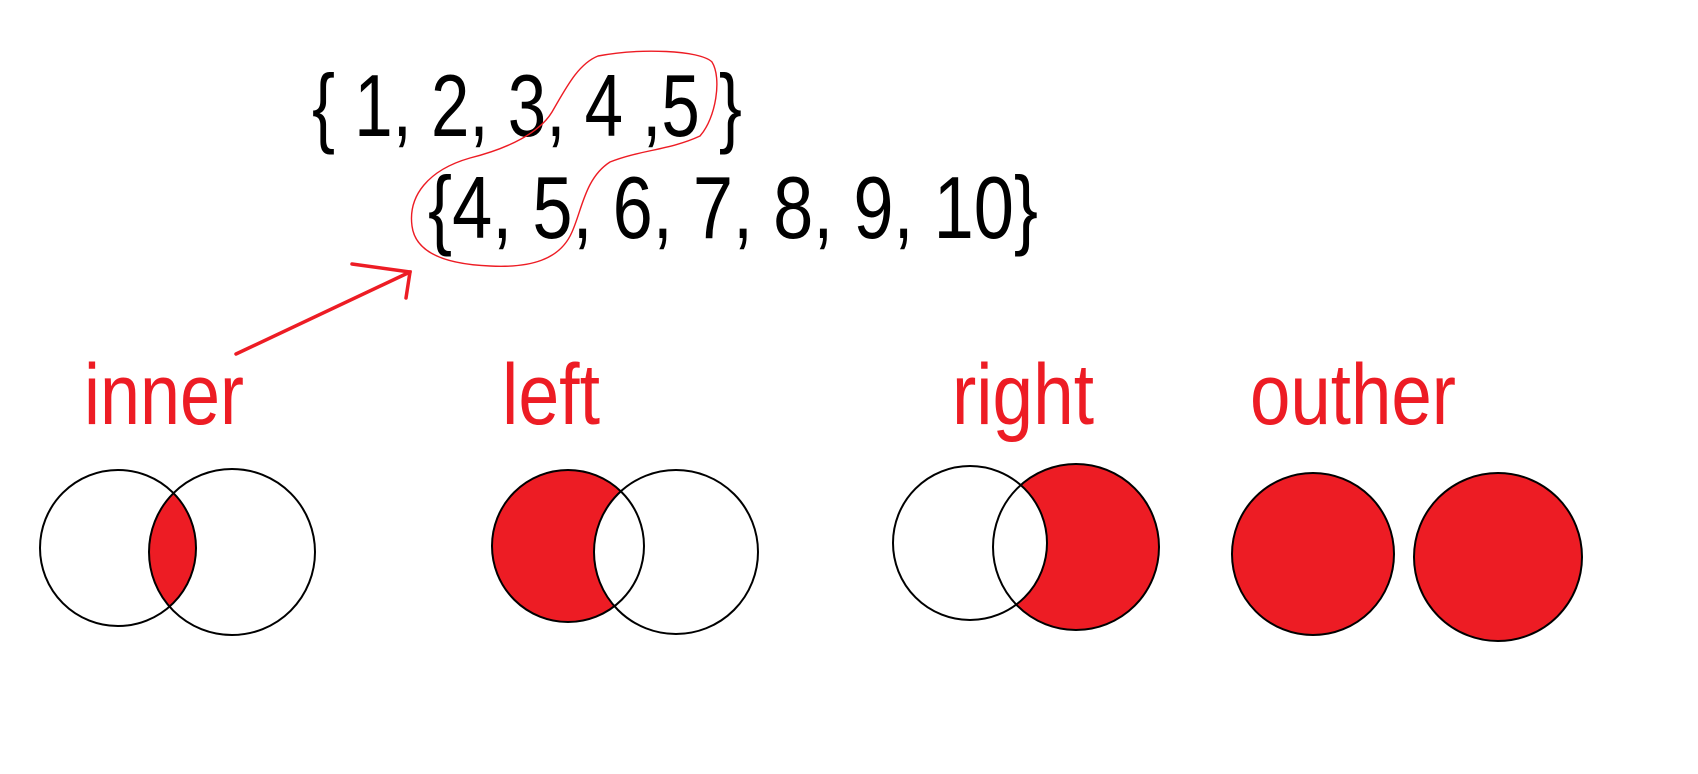 This screenshot has width=1698, height=774. What do you see at coordinates (1353, 395) in the screenshot?
I see `join-label-outher: outher` at bounding box center [1353, 395].